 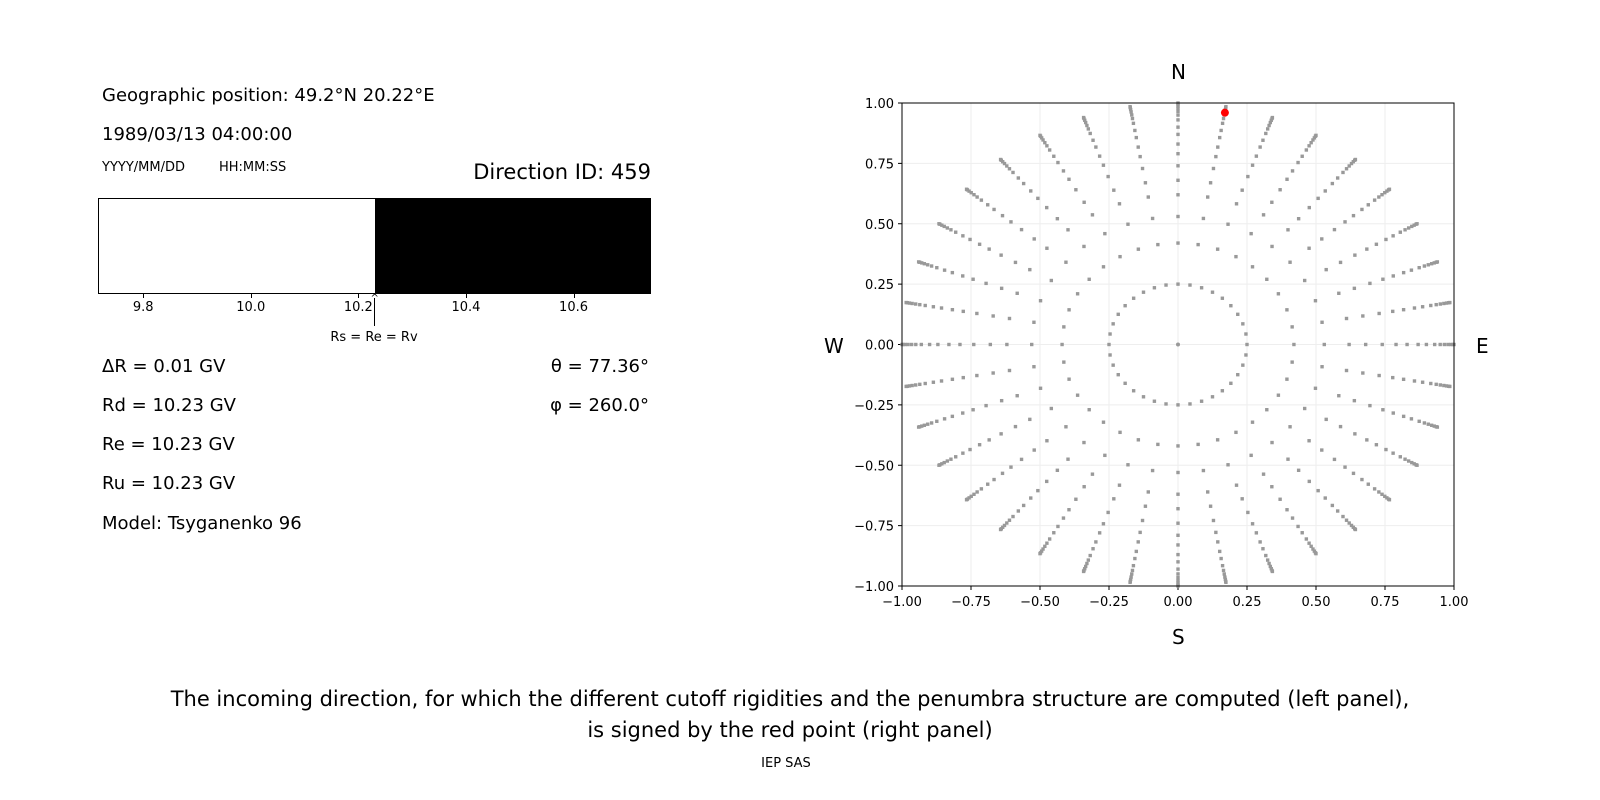 What do you see at coordinates (164, 366) in the screenshot?
I see `delta-r: ΔR = 0.01 GV` at bounding box center [164, 366].